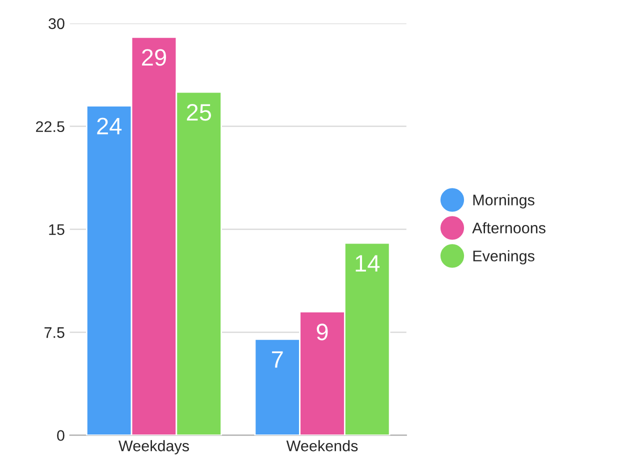 This screenshot has height=468, width=635. What do you see at coordinates (50, 126) in the screenshot?
I see `y-tick-label: 22.5` at bounding box center [50, 126].